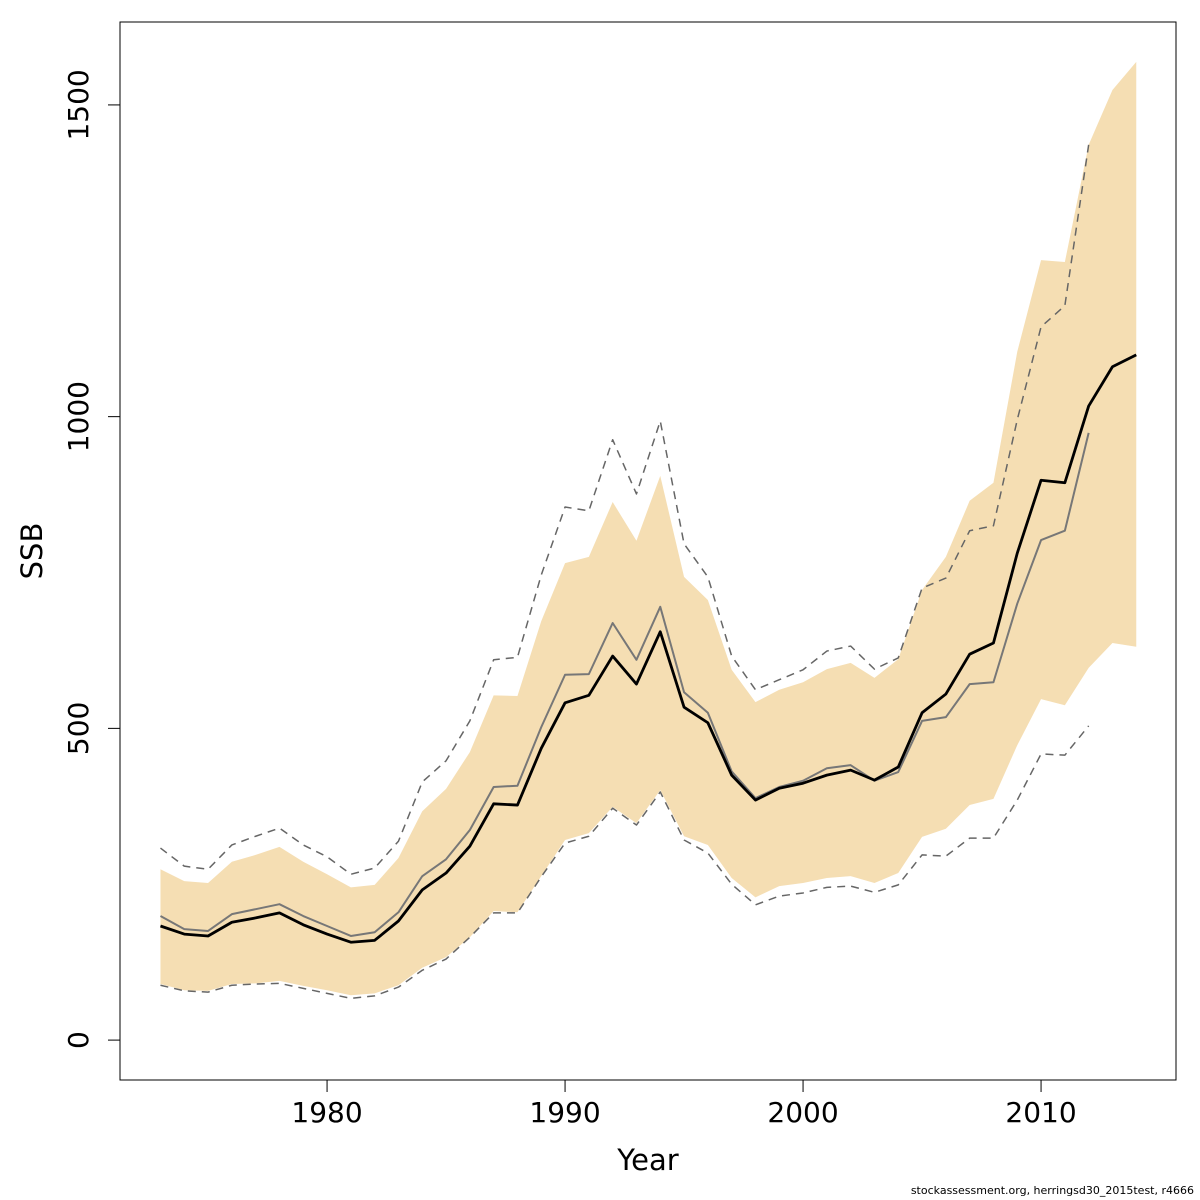 The image size is (1200, 1200). What do you see at coordinates (78, 1040) in the screenshot?
I see `y-tick-label: 0` at bounding box center [78, 1040].